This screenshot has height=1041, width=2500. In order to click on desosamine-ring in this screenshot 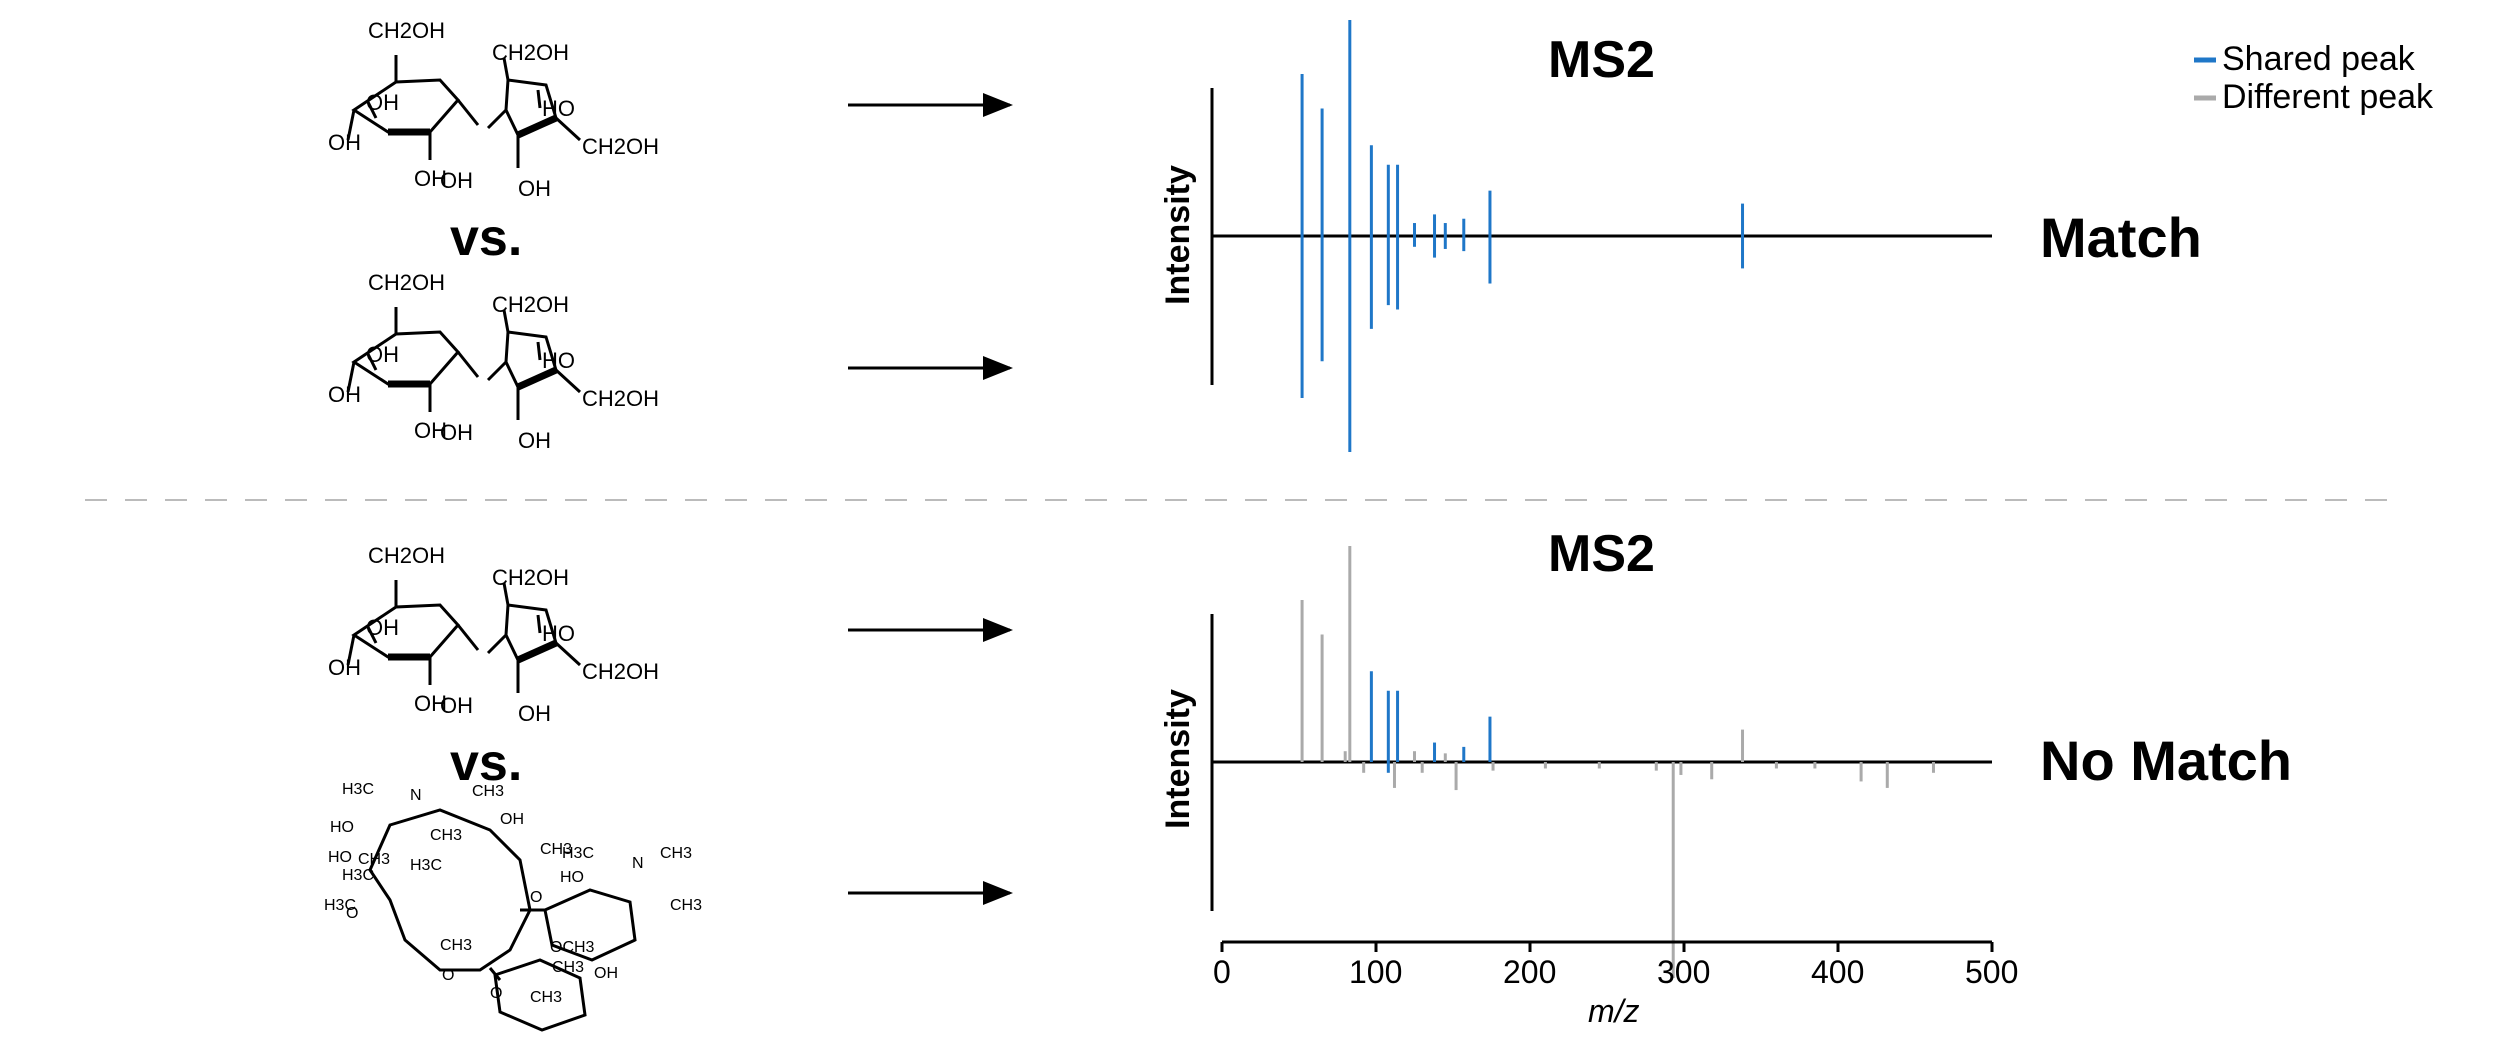, I will do `click(590, 925)`.